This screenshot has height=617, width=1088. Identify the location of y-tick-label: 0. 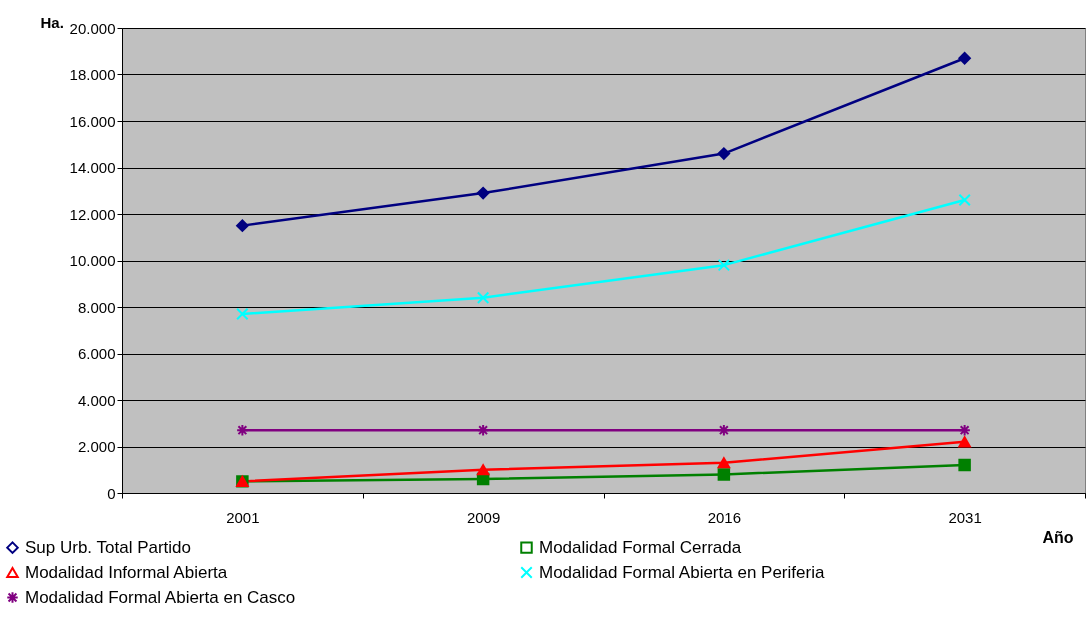
(111, 493).